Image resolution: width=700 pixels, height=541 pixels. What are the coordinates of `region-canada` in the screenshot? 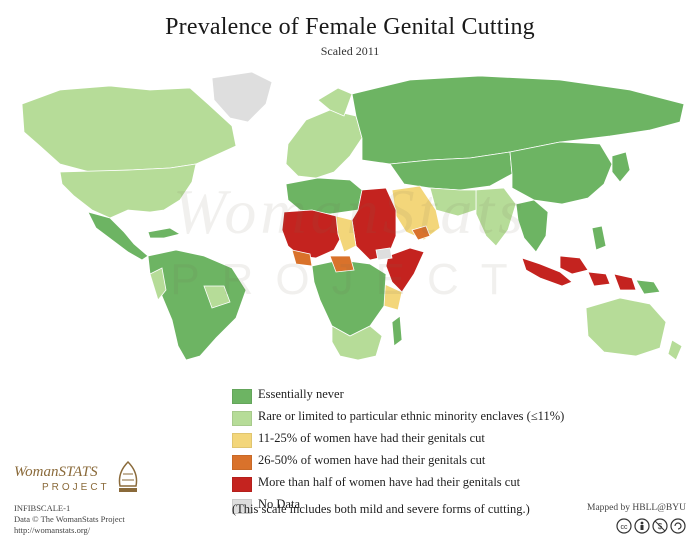 It's located at (129, 129).